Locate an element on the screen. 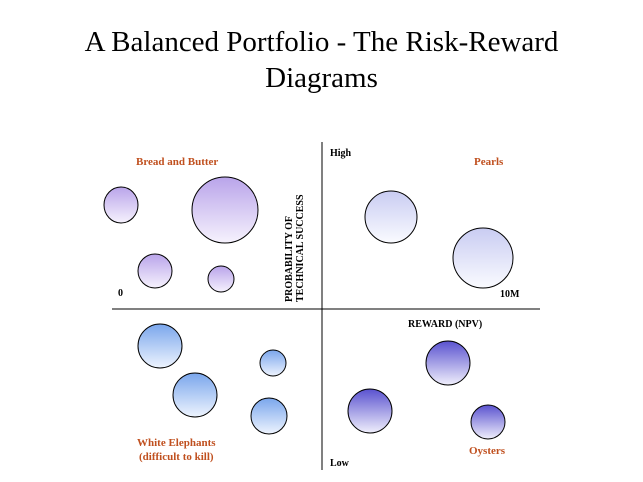 The height and width of the screenshot is (482, 643). quadrant-label-bread-and-butter: Bread and Butter is located at coordinates (177, 162).